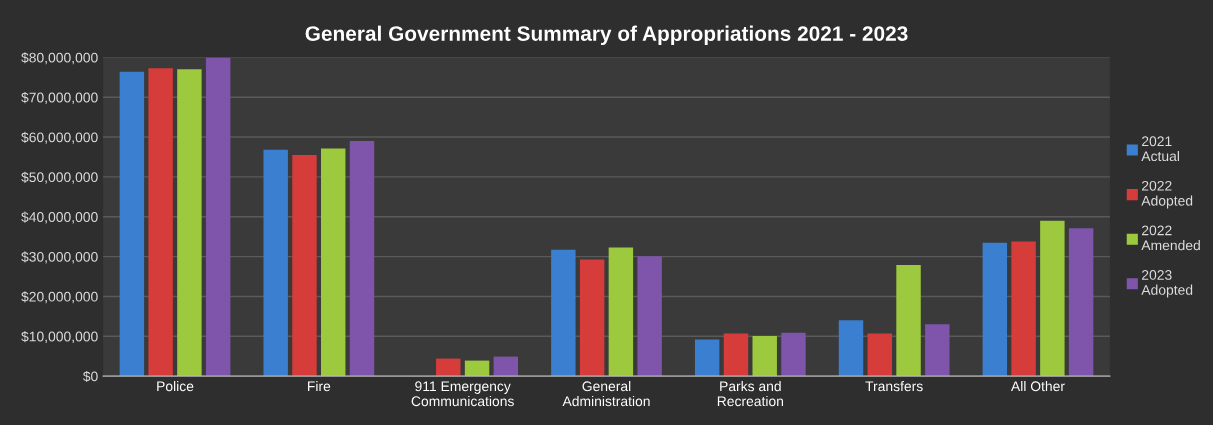 Image resolution: width=1213 pixels, height=425 pixels. Describe the element at coordinates (59, 58) in the screenshot. I see `y-tick-label: $80,000,000` at that location.